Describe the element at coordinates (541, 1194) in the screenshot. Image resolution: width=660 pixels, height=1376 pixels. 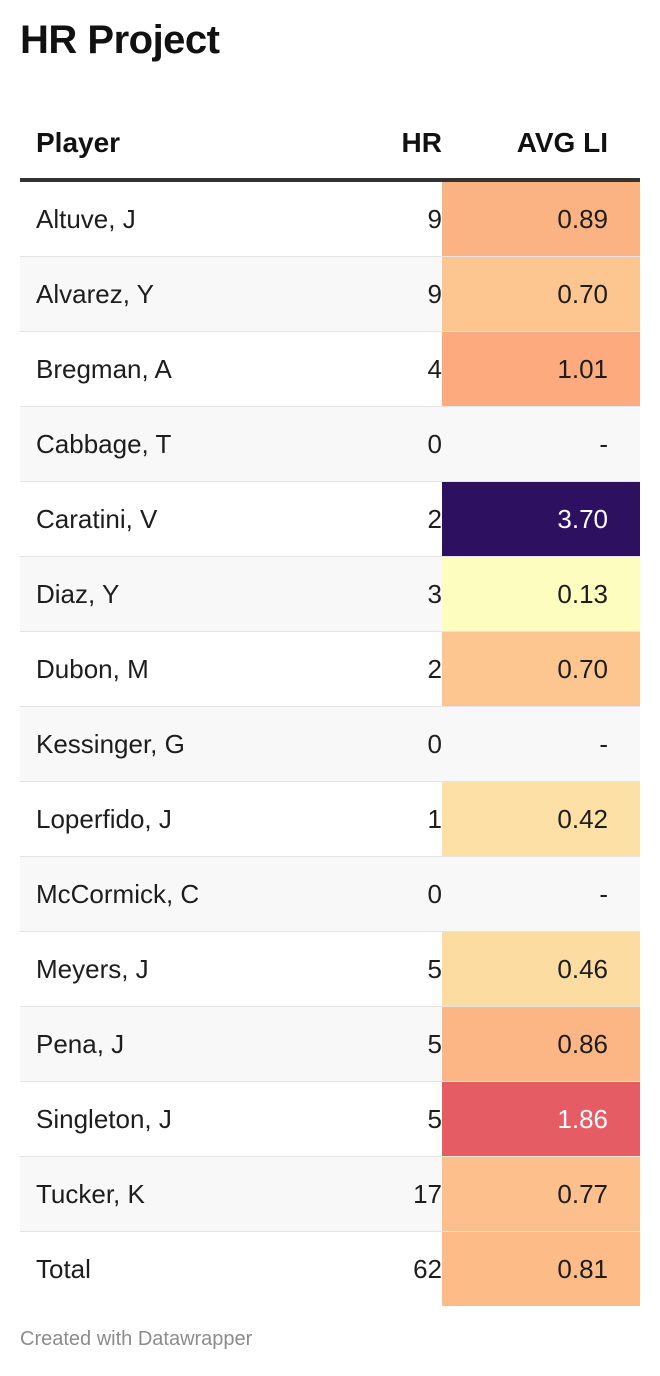
I see `cell-avg-li: 0.77` at that location.